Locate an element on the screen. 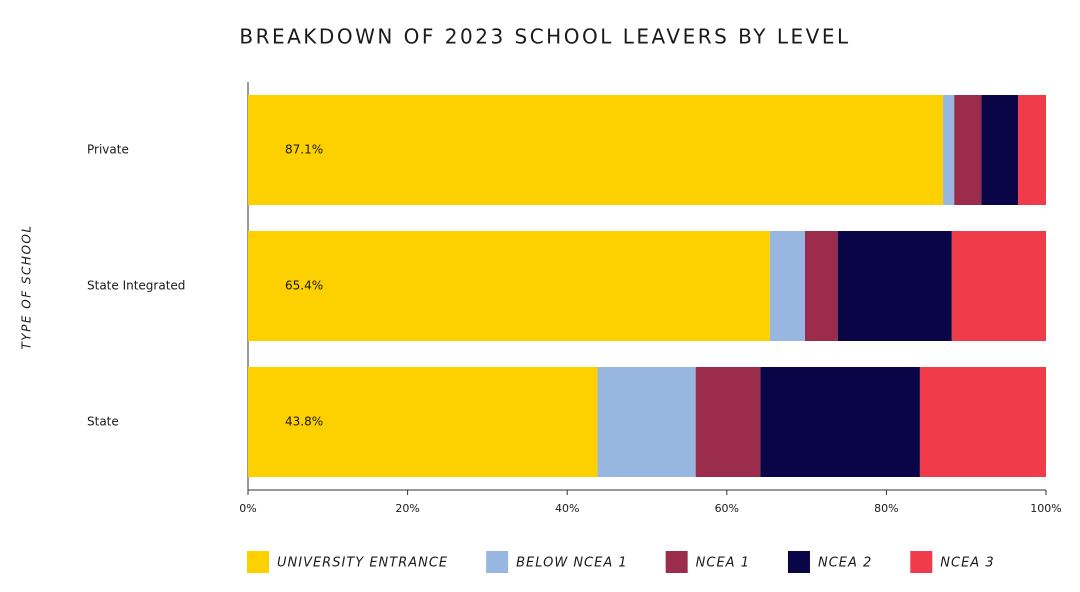  y-tick-label: State Integrated is located at coordinates (136, 286).